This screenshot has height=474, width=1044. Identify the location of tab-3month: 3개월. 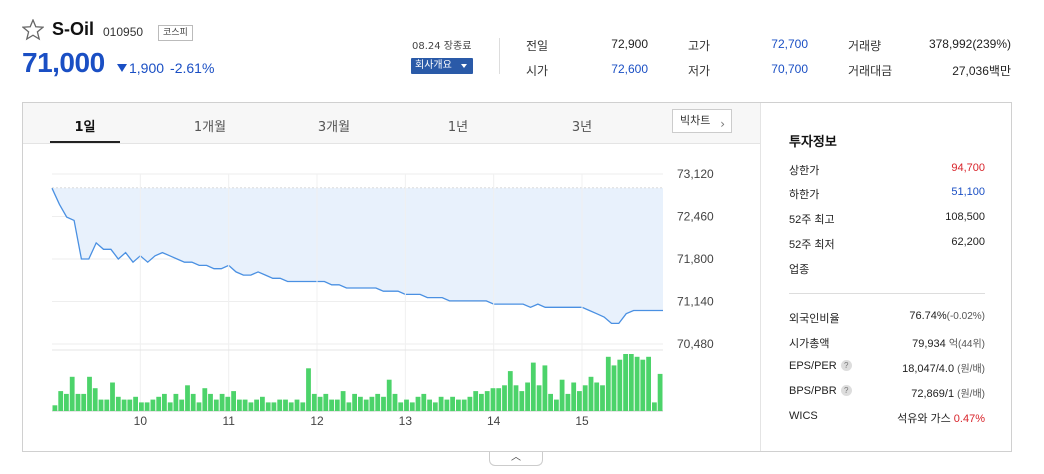
(334, 127).